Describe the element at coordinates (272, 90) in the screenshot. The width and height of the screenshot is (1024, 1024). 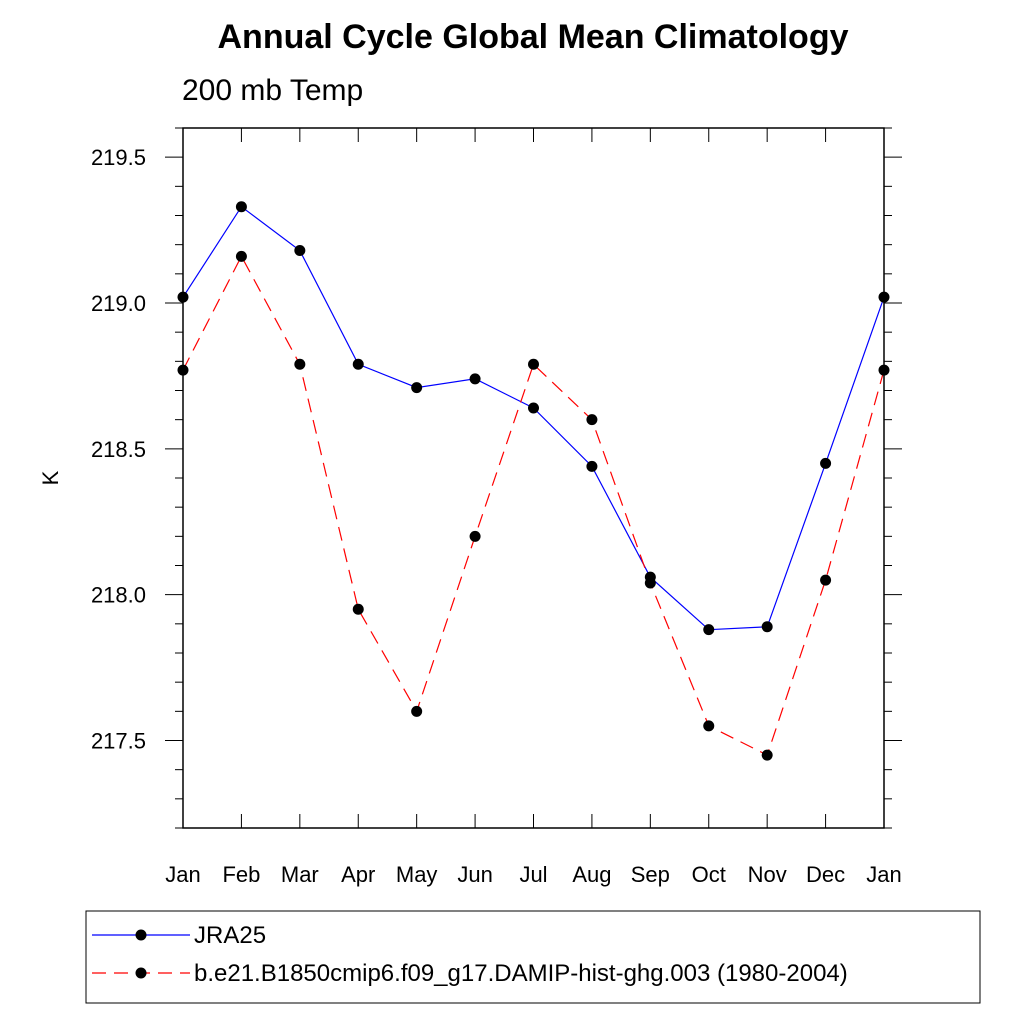
I see `chart-subtitle: 200 mb Temp` at that location.